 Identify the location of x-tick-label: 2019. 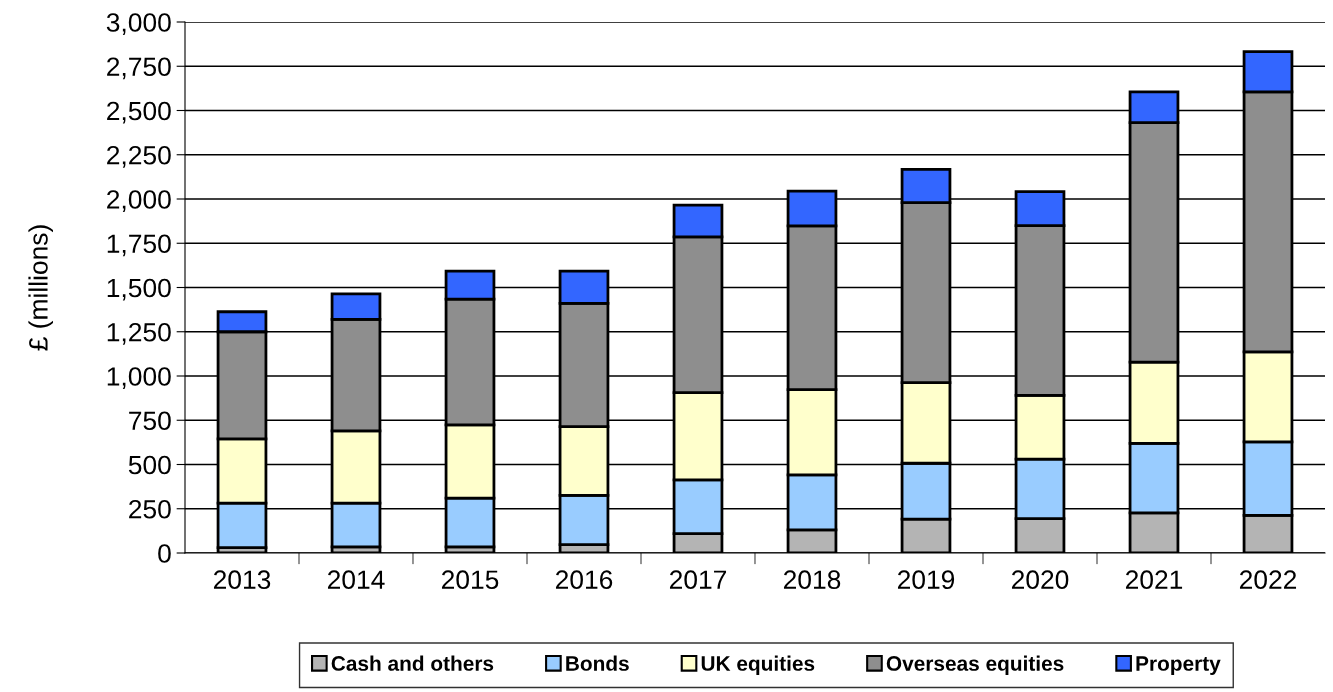
(926, 580).